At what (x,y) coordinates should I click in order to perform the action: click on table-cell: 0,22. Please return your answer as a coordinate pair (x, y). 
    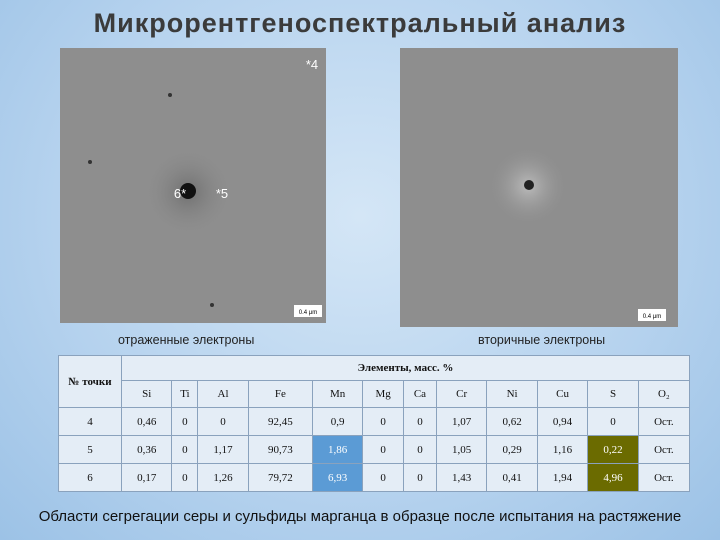
    Looking at the image, I should click on (613, 449).